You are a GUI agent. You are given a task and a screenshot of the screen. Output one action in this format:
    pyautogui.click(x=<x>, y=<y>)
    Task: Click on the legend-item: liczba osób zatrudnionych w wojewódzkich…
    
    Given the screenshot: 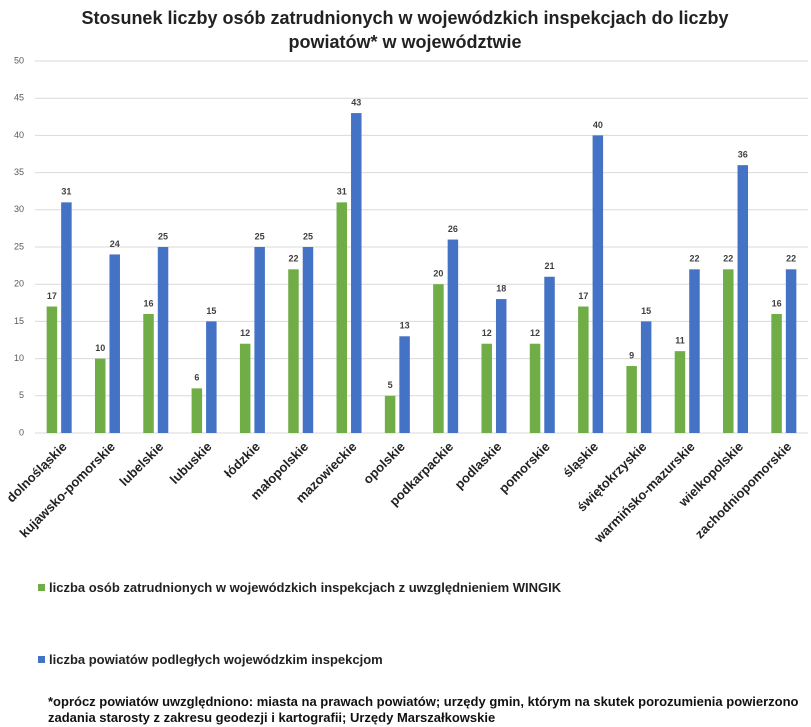 What is the action you would take?
    pyautogui.click(x=299, y=587)
    